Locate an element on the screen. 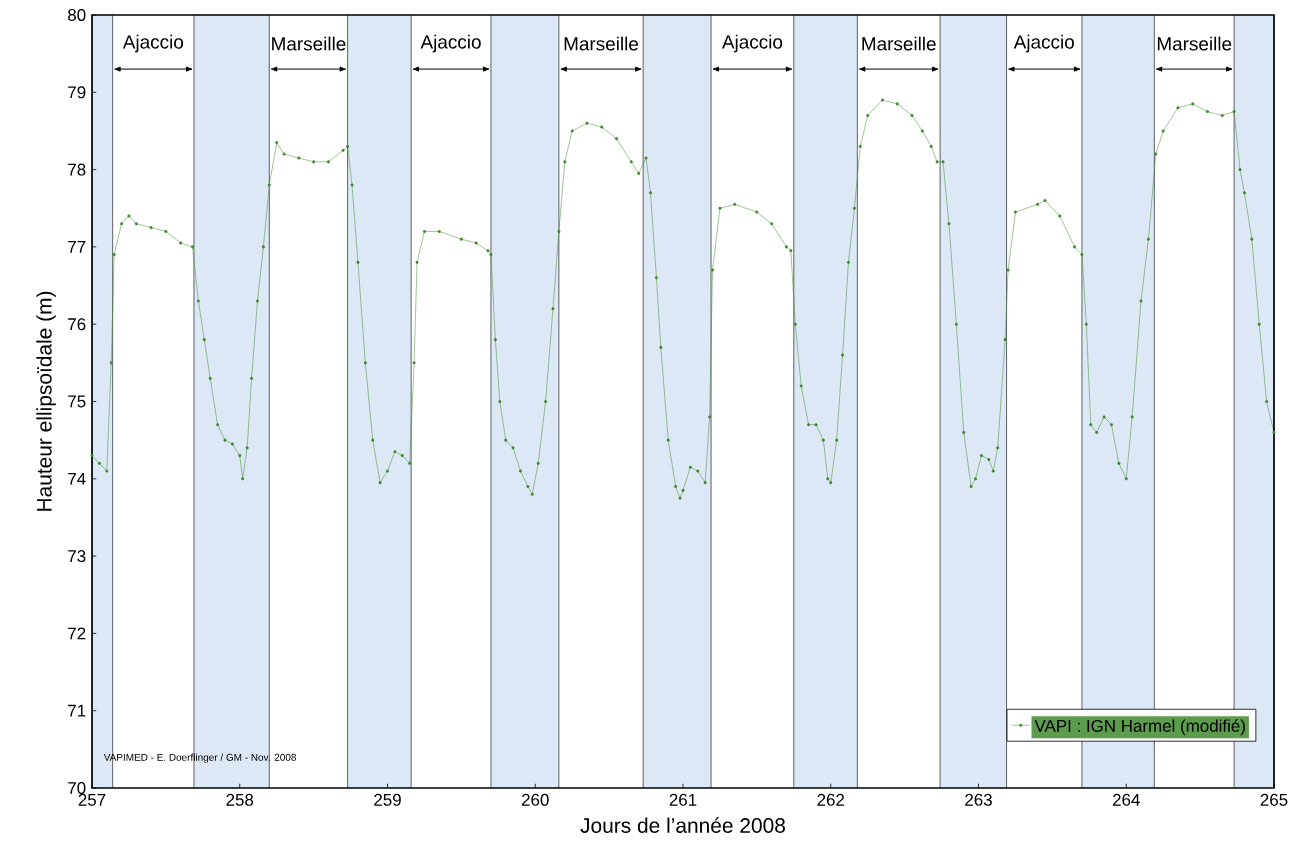 This screenshot has width=1306, height=859. y-tick-label: 70 is located at coordinates (77, 788).